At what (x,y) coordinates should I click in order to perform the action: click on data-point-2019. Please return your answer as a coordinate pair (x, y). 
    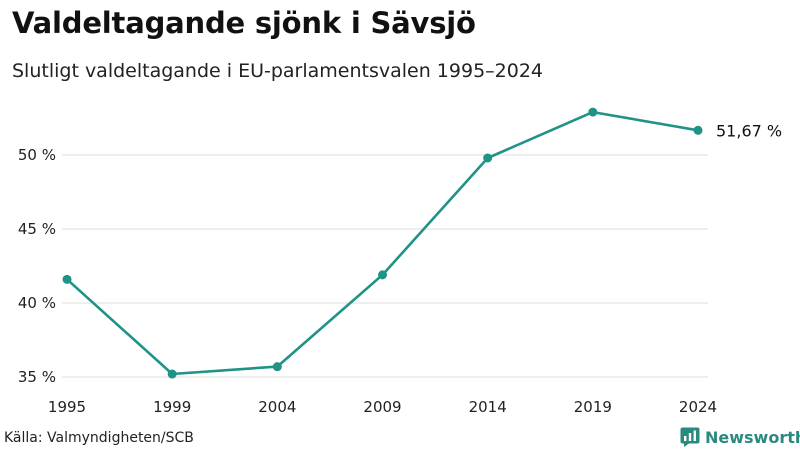
    Looking at the image, I should click on (593, 112).